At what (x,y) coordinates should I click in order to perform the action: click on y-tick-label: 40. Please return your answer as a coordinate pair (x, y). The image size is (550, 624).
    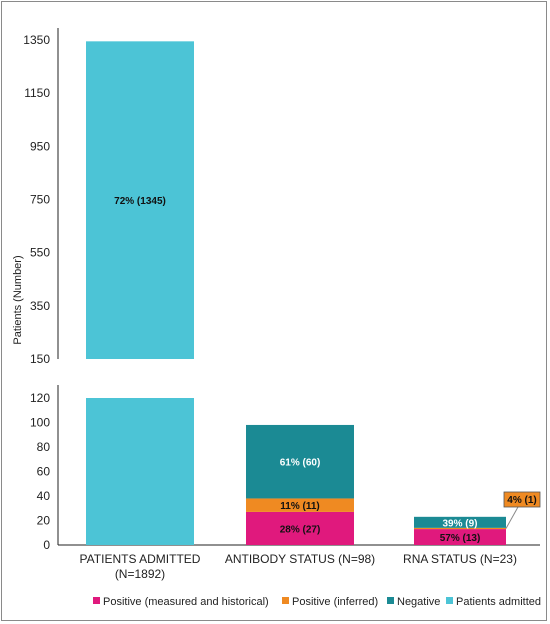
    Looking at the image, I should click on (44, 496).